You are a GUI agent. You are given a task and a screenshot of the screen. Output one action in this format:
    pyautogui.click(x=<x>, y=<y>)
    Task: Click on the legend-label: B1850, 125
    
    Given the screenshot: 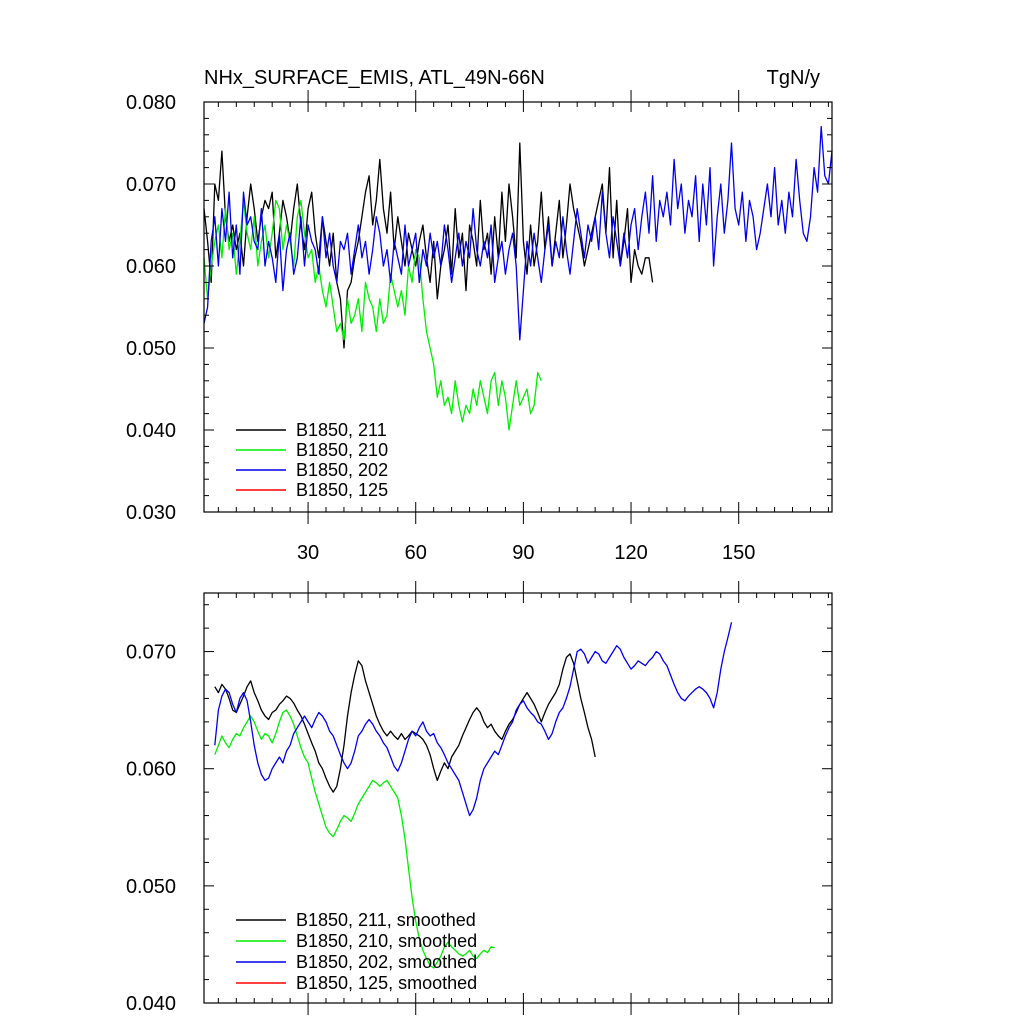 What is the action you would take?
    pyautogui.click(x=342, y=490)
    